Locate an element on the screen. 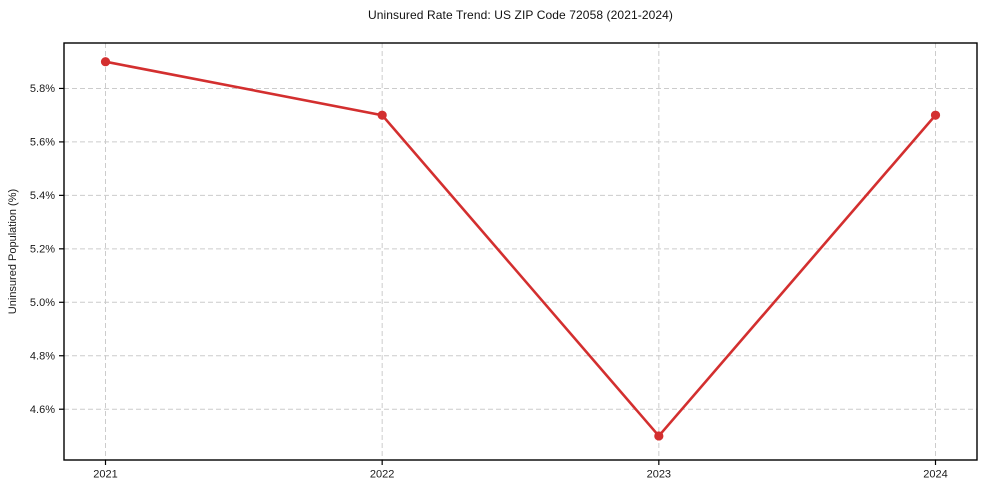  y-tick-label: 5.6% is located at coordinates (42, 143).